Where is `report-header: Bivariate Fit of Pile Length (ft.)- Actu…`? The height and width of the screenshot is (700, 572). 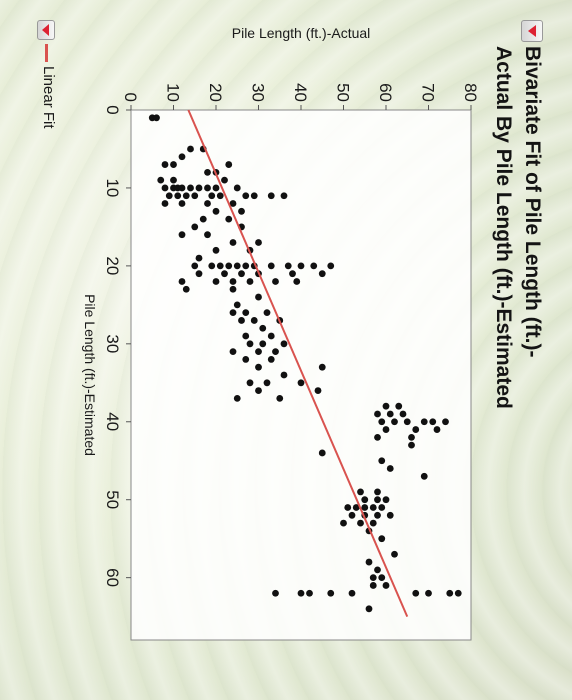
report-header: Bivariate Fit of Pile Length (ft.)- Actu… is located at coordinates (516, 350).